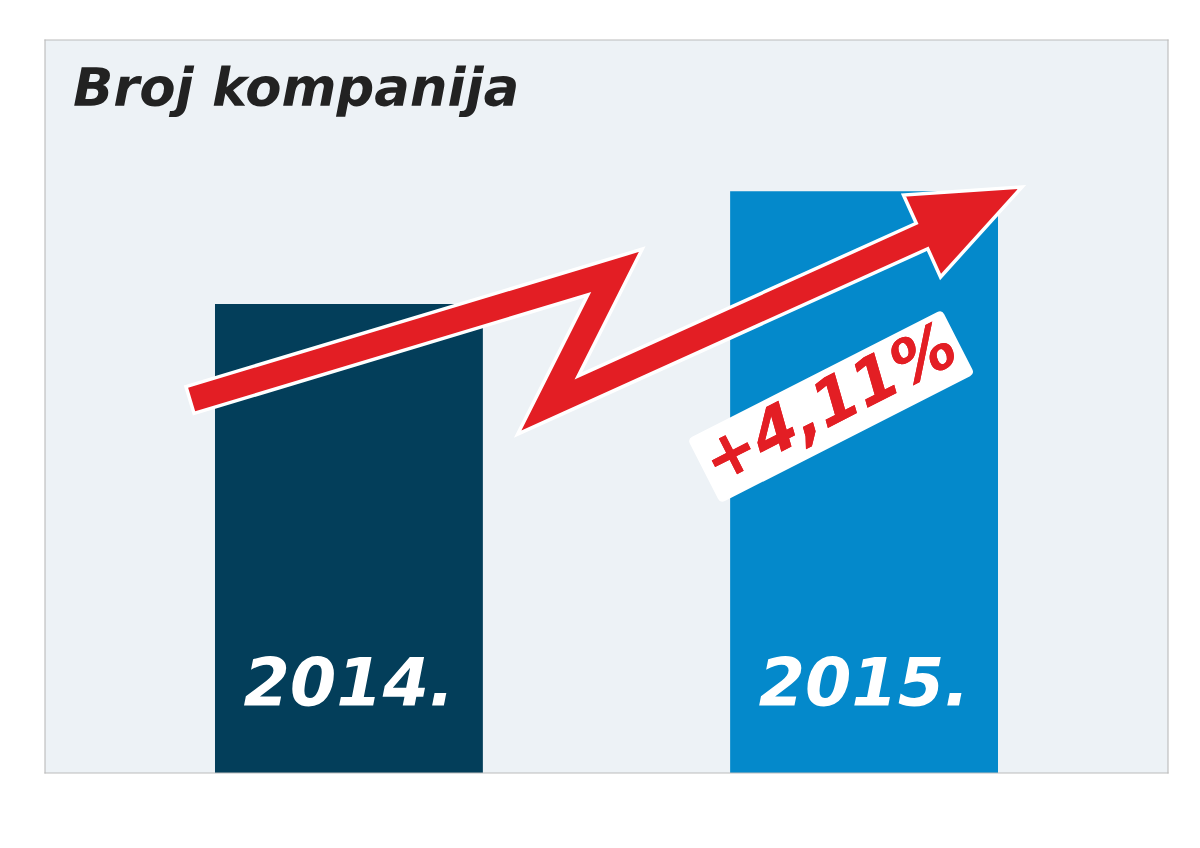  I want to click on x-tick-label: 2014., so click(345, 681).